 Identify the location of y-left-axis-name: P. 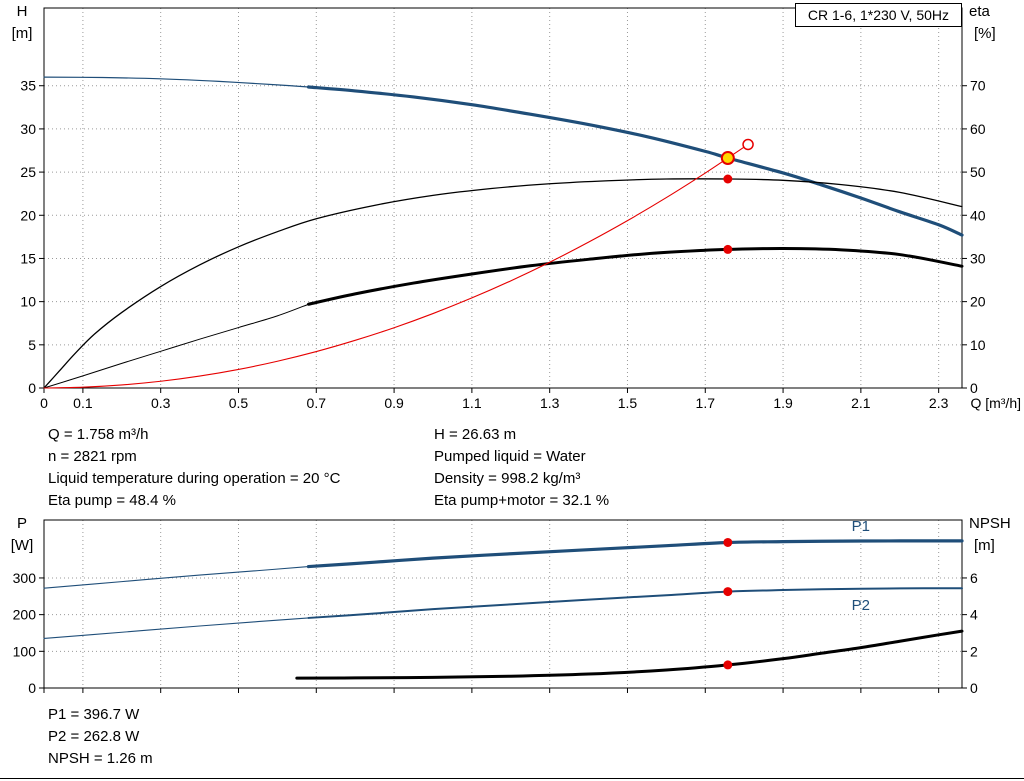
(22, 523).